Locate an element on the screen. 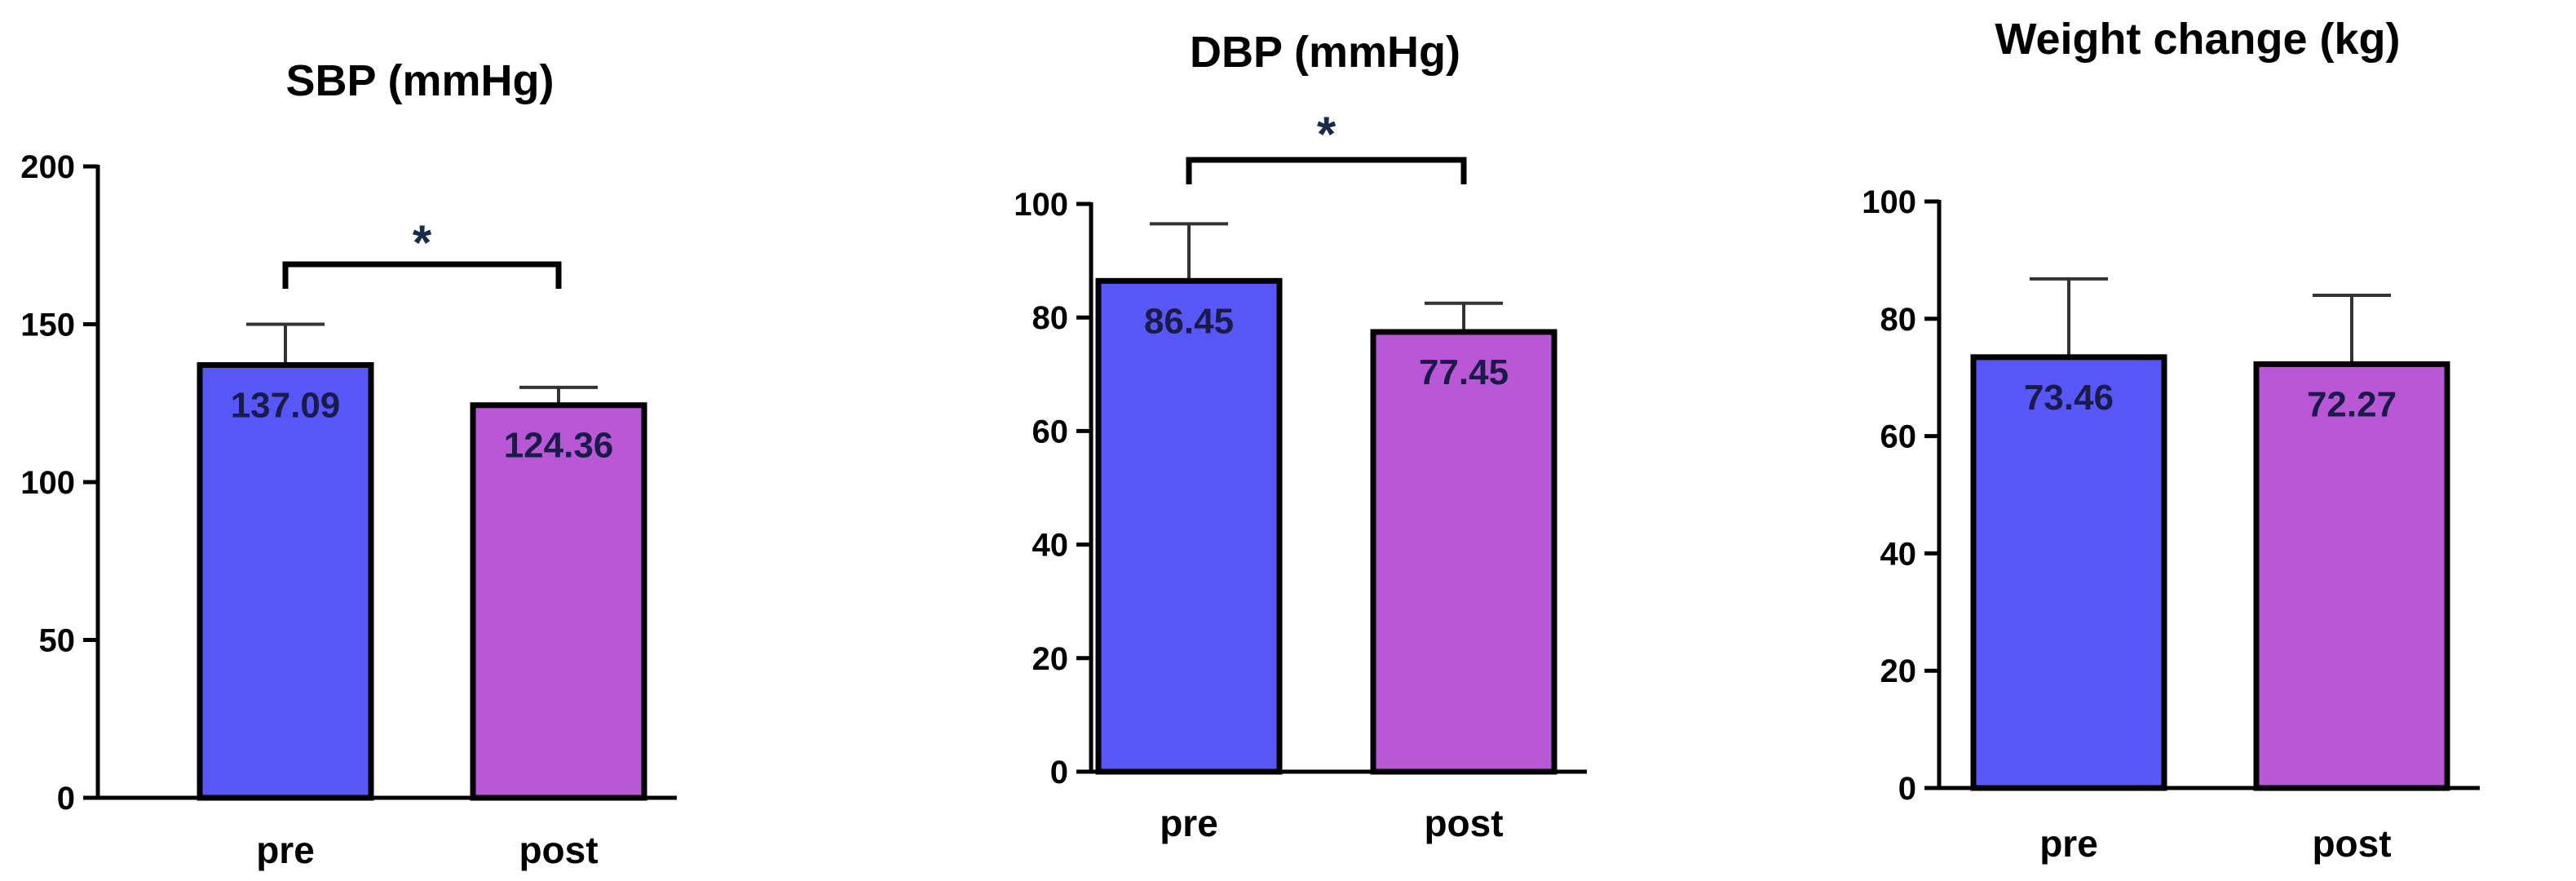  chart-title: DBP (mmHg) is located at coordinates (1325, 52).